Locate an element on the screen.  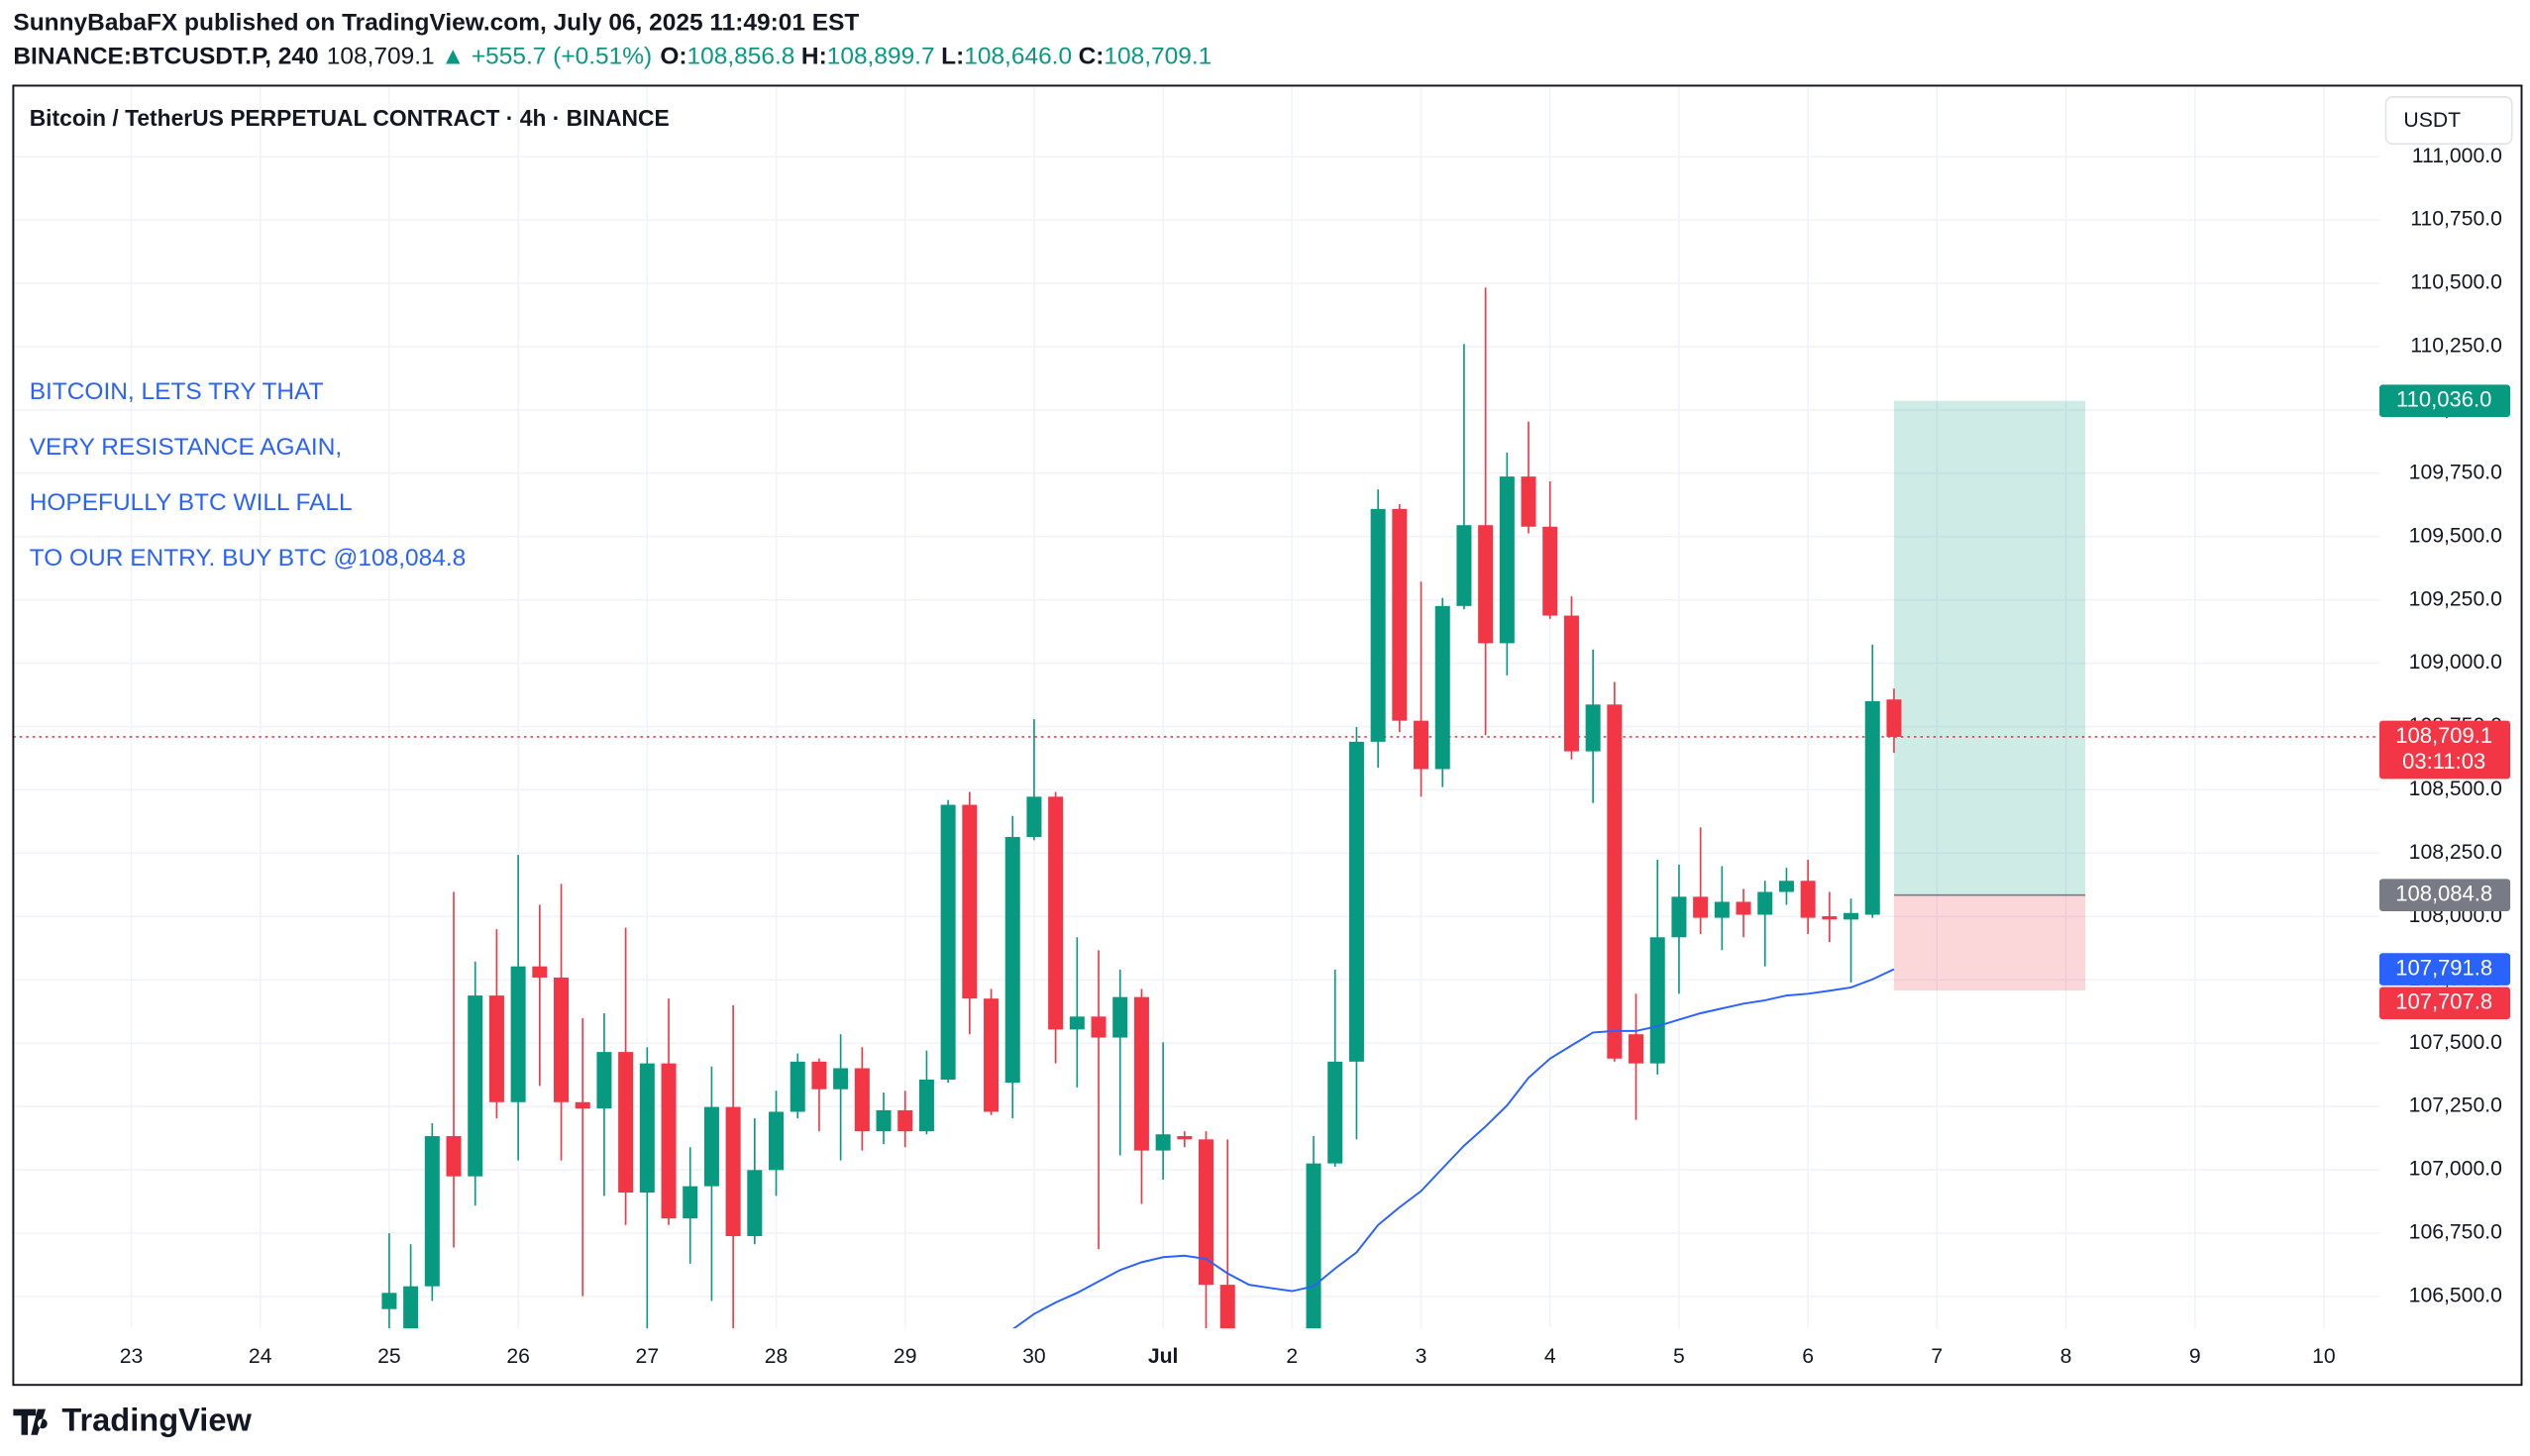
annotation-line: TO OUR ENTRY. BUY BTC @108,084.8 is located at coordinates (248, 558).